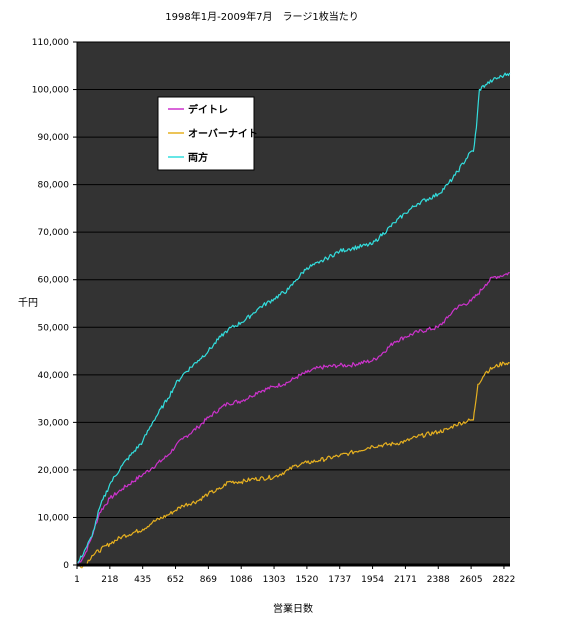  Describe the element at coordinates (241, 580) in the screenshot. I see `x-tick-label: 1086` at that location.